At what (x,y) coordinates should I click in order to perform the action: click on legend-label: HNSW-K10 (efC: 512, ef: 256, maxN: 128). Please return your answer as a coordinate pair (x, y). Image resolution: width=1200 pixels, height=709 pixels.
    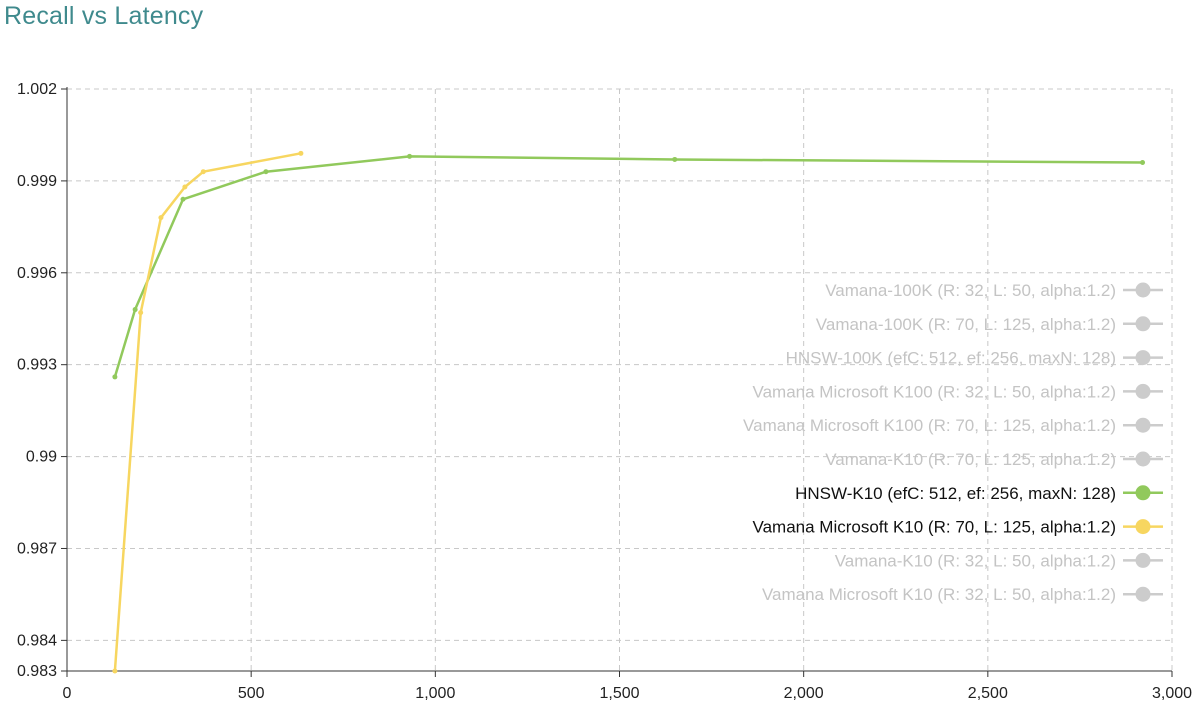
    Looking at the image, I should click on (955, 493).